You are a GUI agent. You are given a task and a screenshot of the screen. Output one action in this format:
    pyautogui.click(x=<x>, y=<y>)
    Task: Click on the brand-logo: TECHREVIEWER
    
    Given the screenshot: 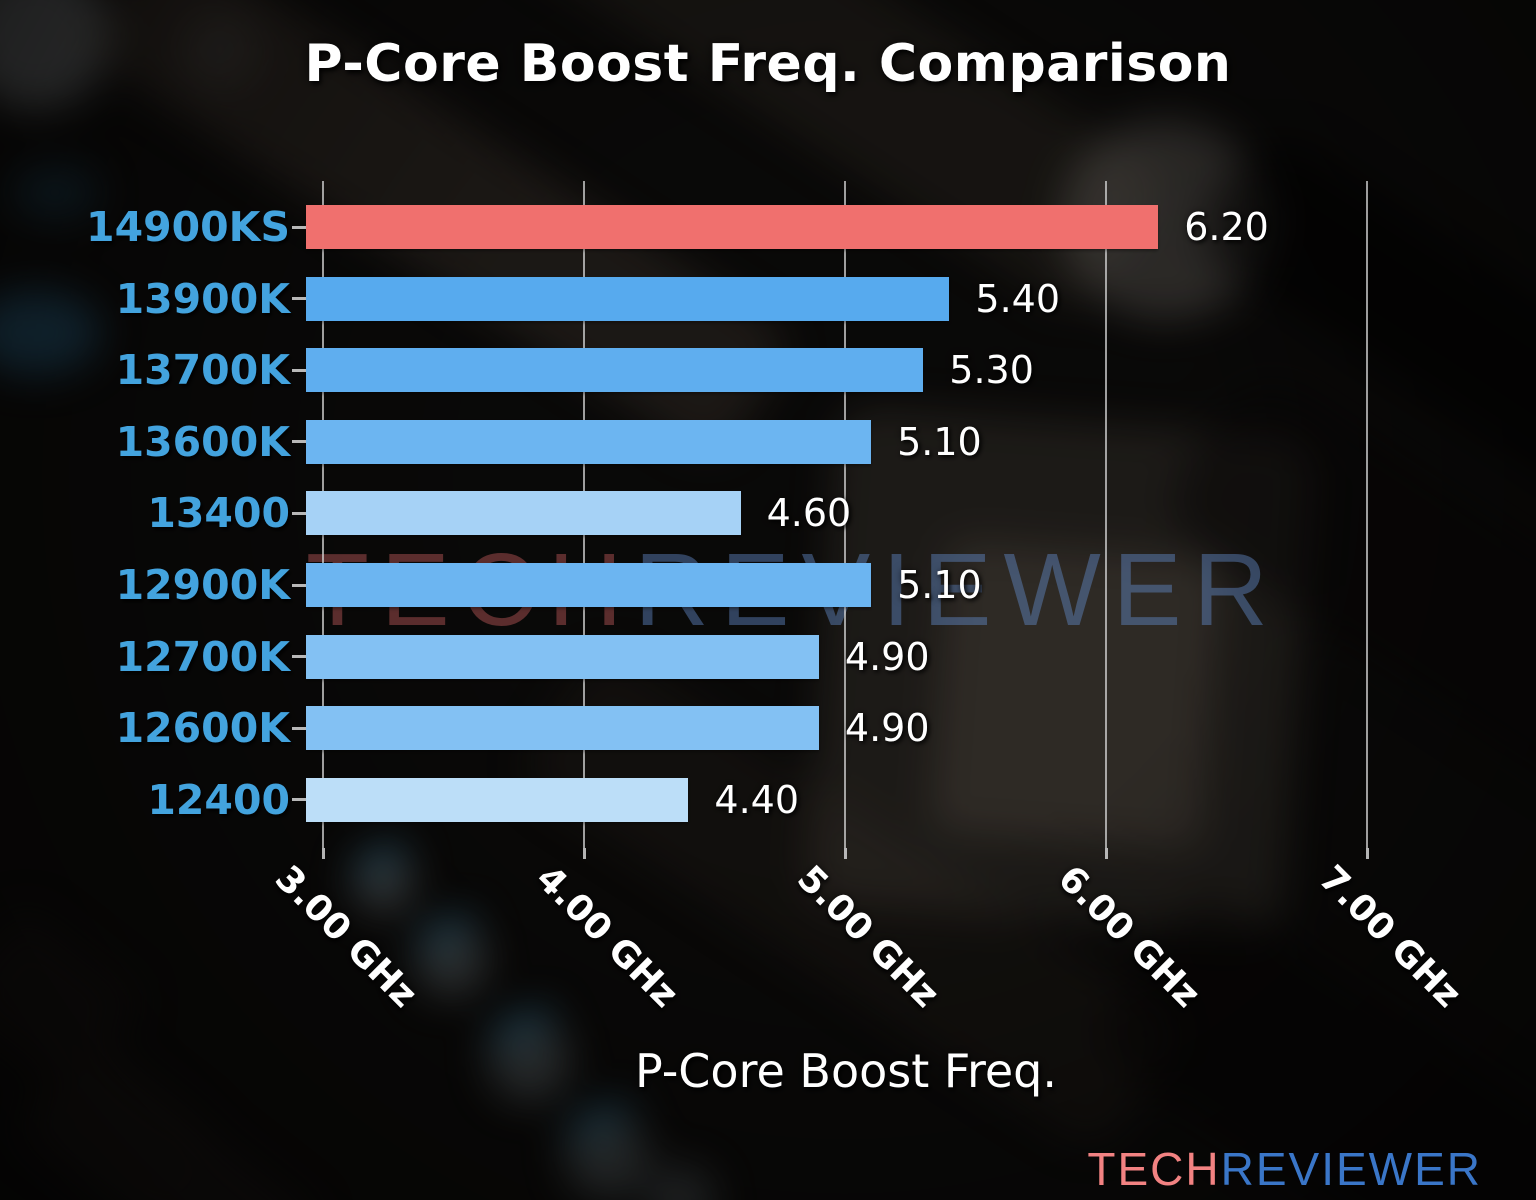 What is the action you would take?
    pyautogui.click(x=1284, y=1169)
    